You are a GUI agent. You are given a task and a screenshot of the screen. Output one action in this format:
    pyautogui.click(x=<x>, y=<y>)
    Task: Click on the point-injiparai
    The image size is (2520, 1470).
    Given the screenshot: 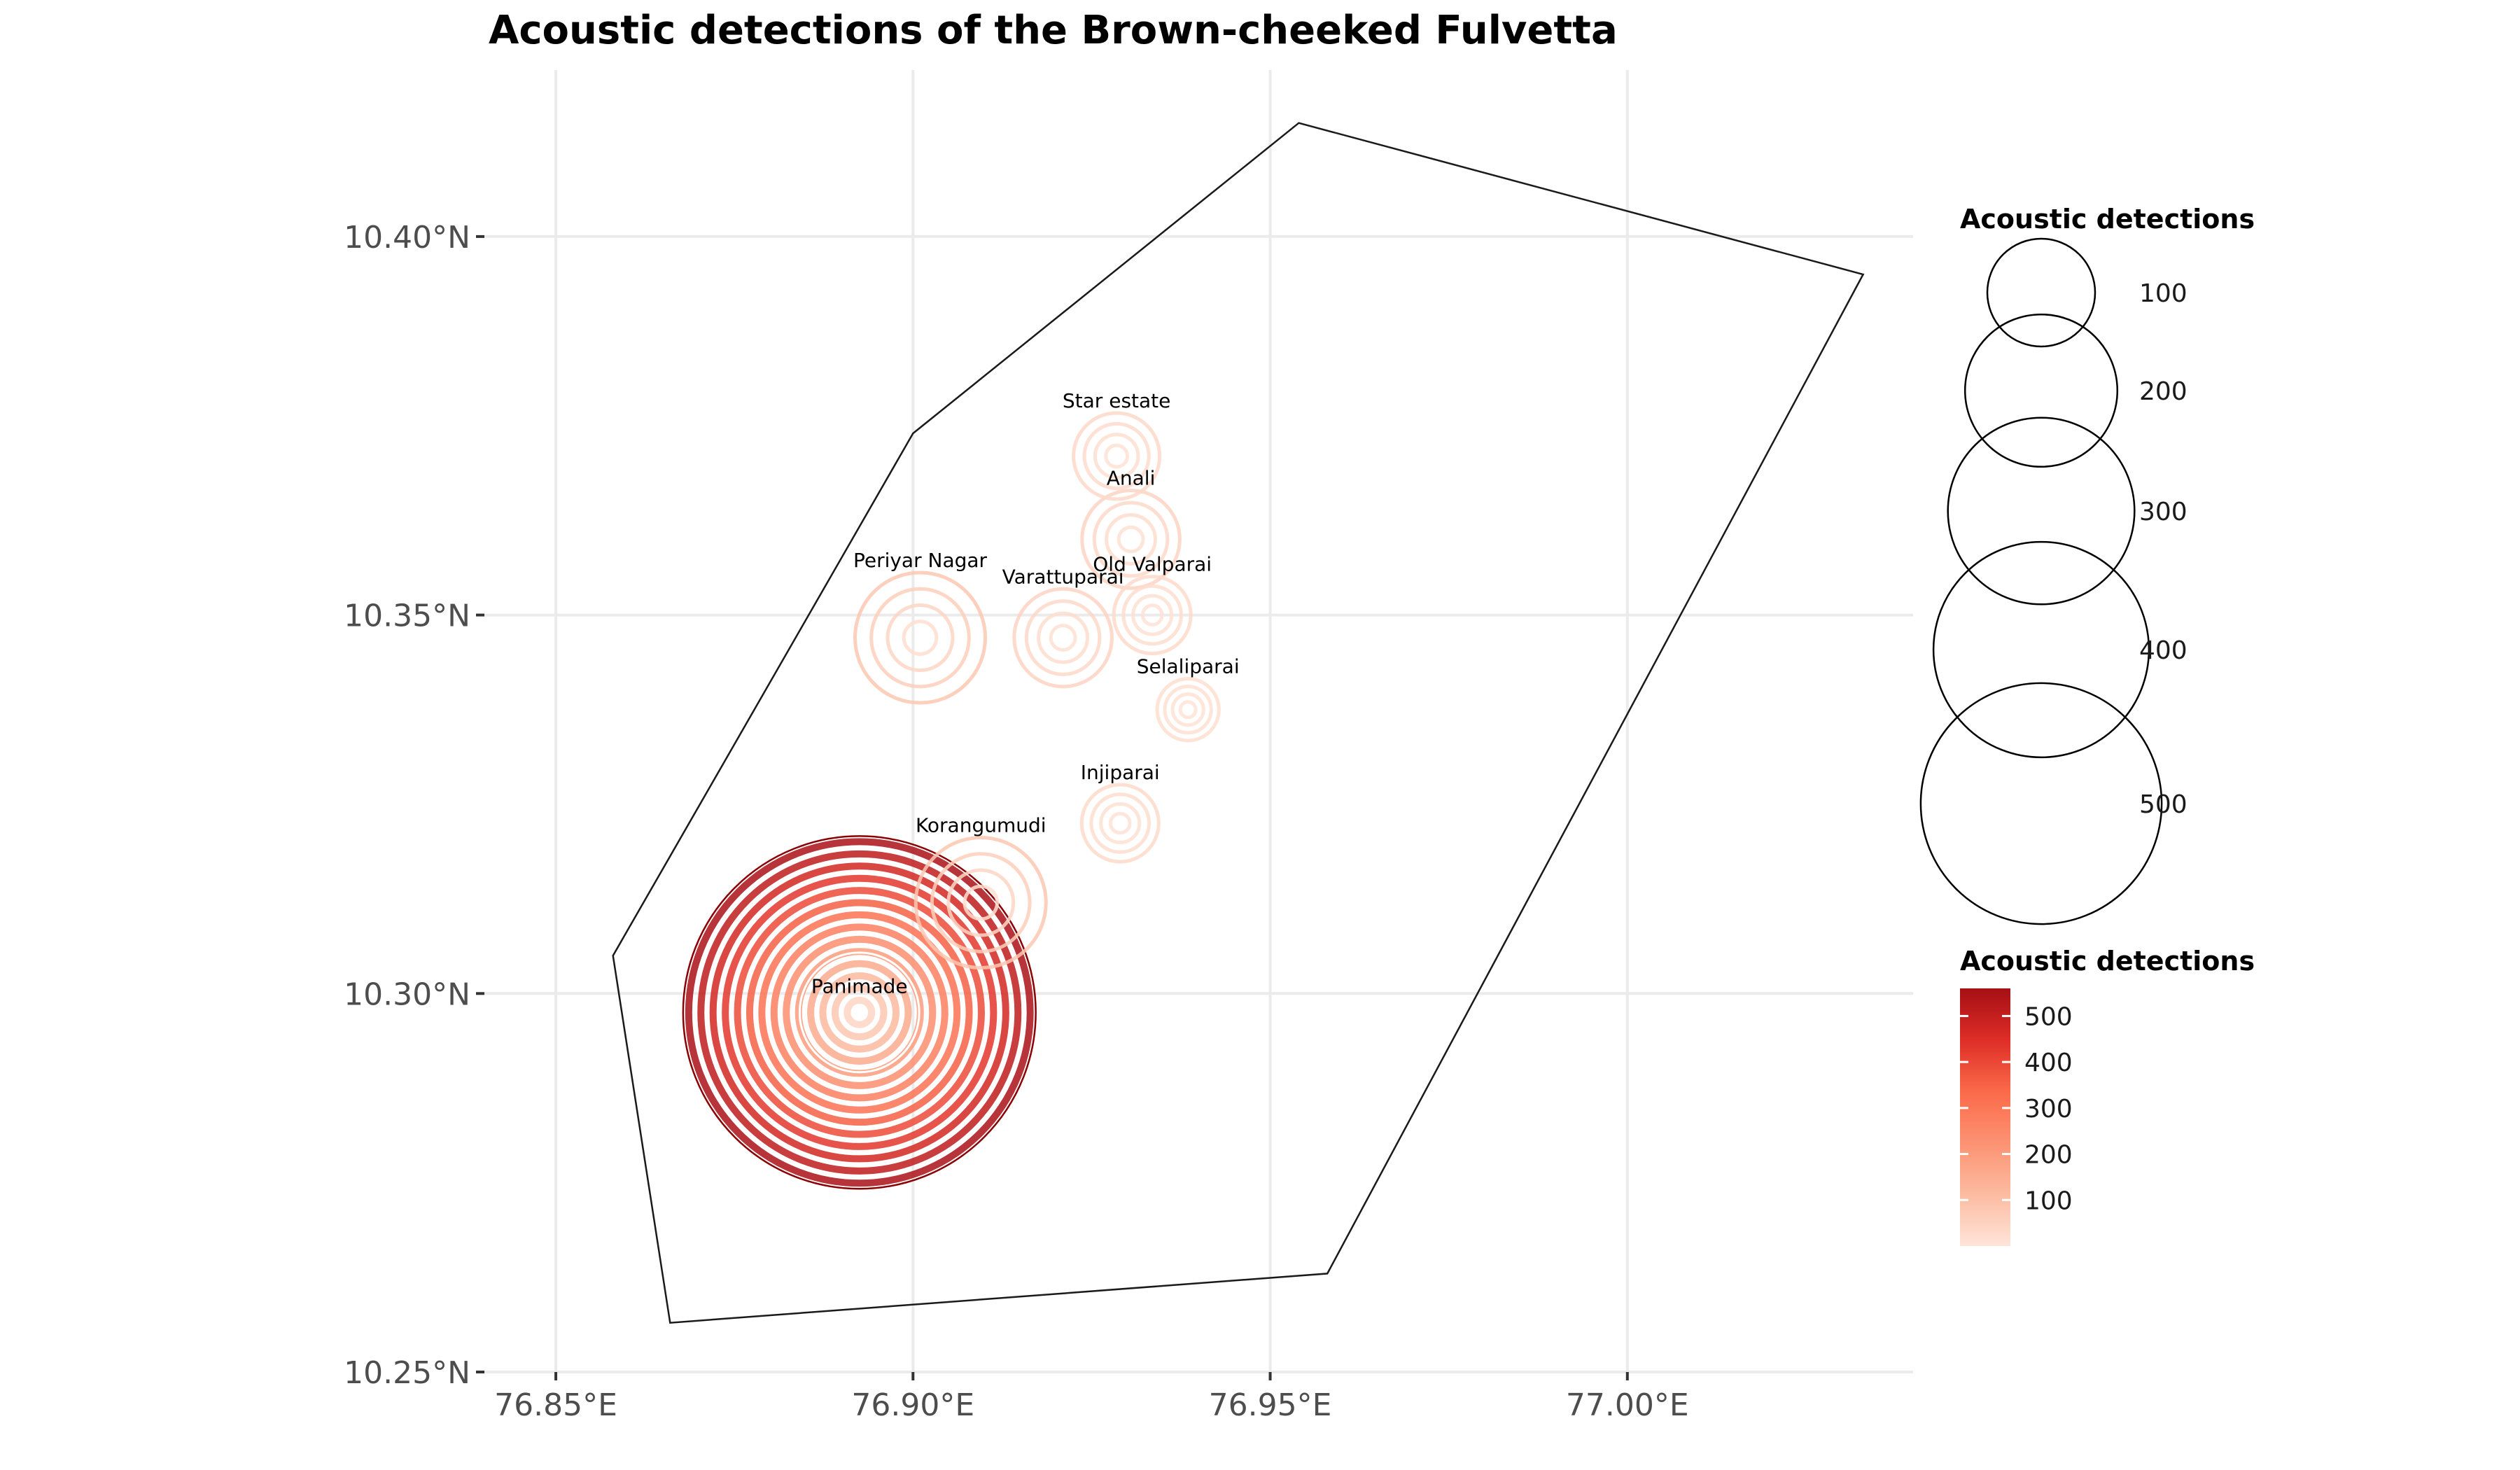 What is the action you would take?
    pyautogui.click(x=1120, y=823)
    